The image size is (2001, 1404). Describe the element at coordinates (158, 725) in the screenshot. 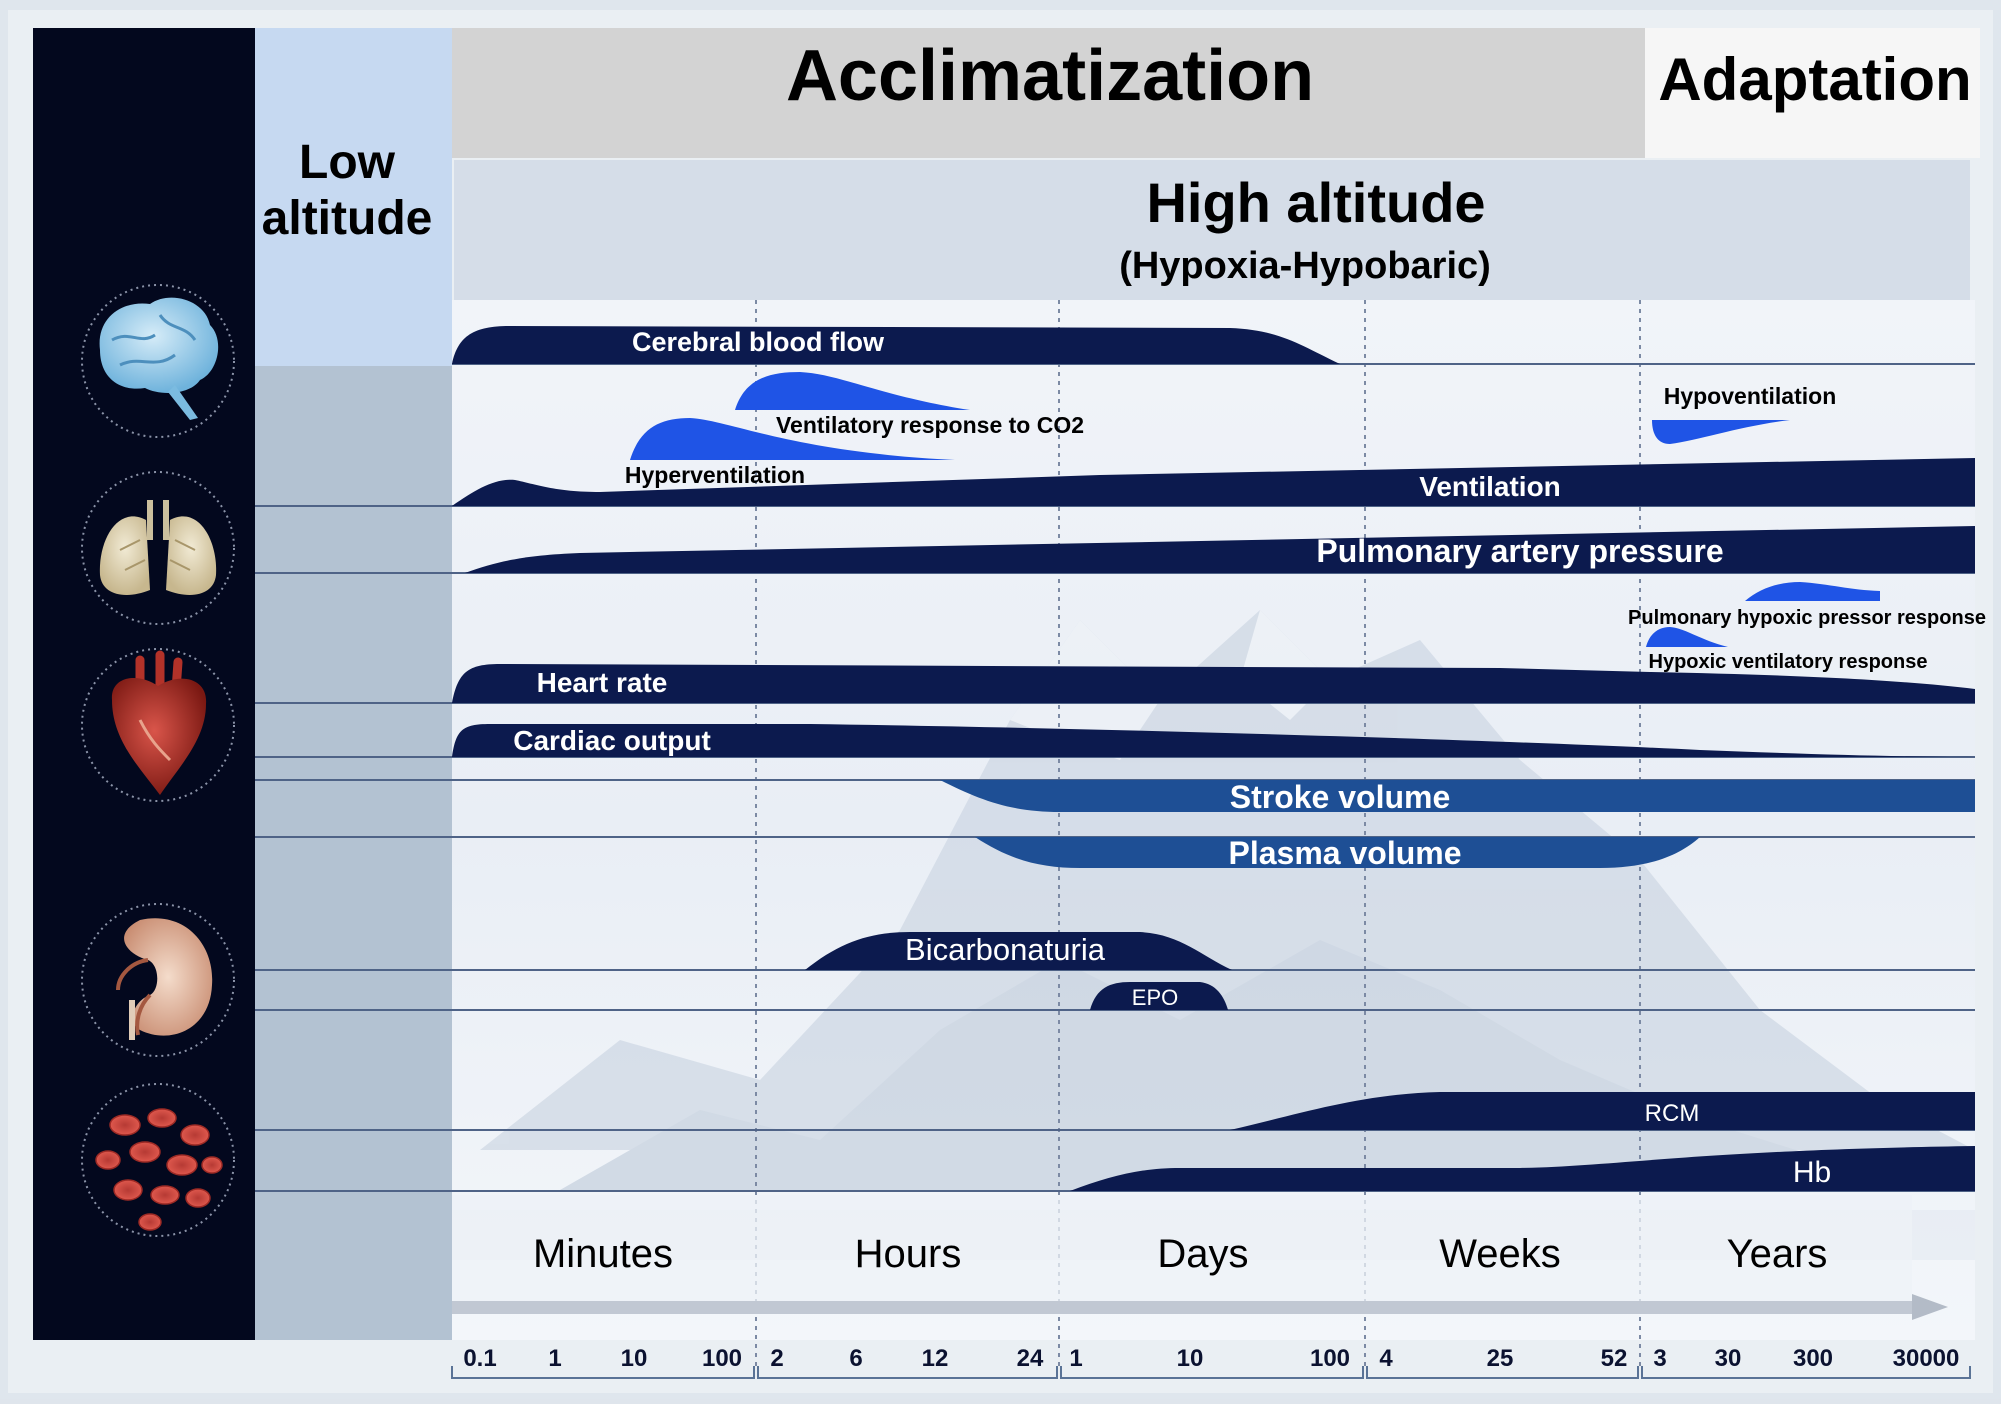

I see `heart-icon` at that location.